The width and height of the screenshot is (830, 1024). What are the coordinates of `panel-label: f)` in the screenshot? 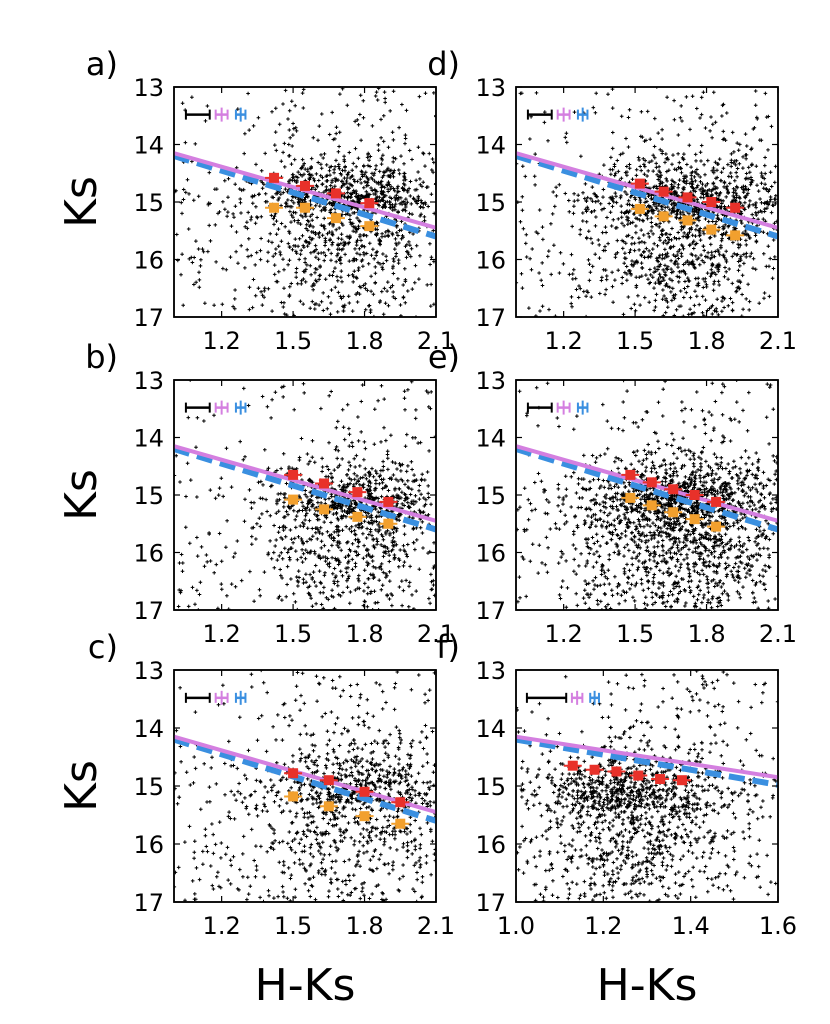 It's located at (448, 647).